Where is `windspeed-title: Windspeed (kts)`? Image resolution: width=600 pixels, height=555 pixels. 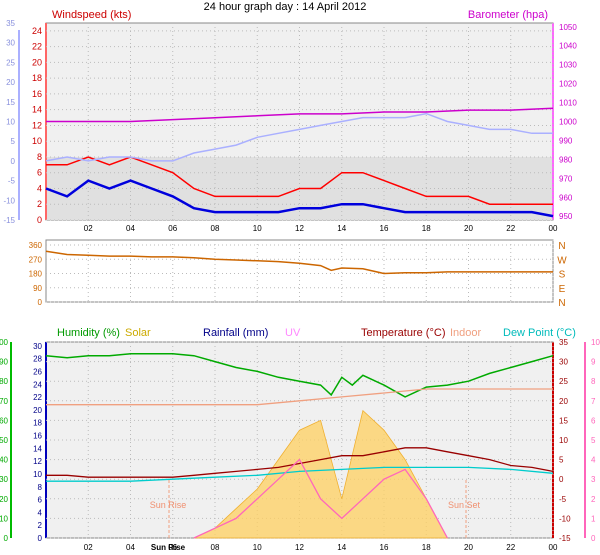 windspeed-title: Windspeed (kts) is located at coordinates (91, 15).